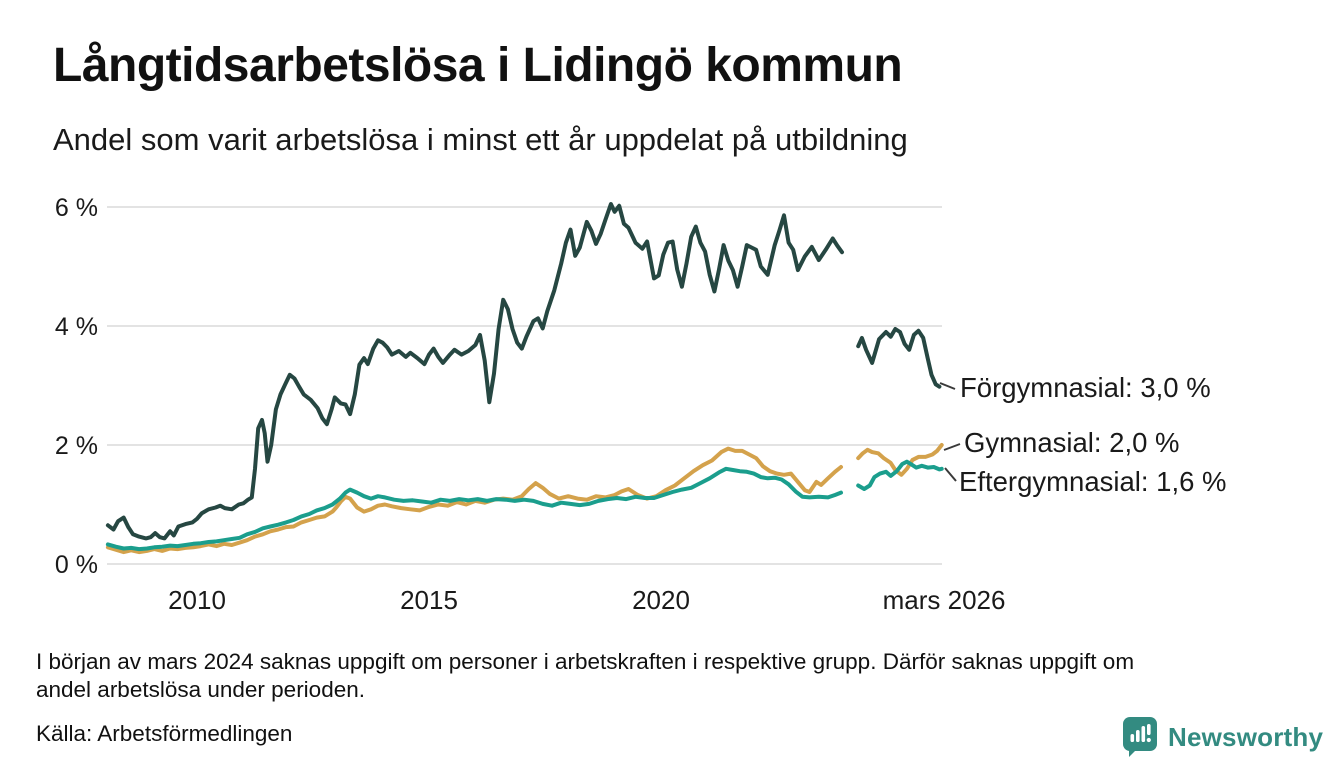 This screenshot has height=780, width=1340. I want to click on series-line-förgymnasial-after-gap, so click(899, 358).